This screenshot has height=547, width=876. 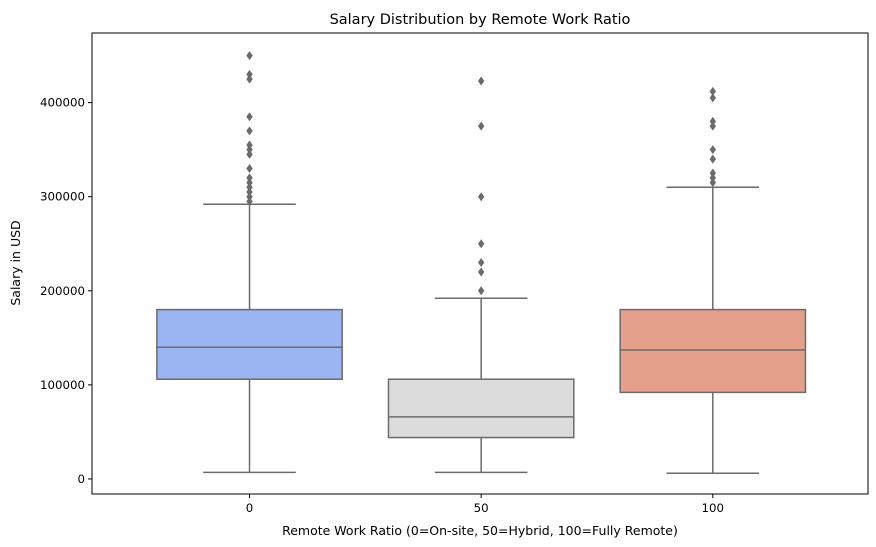 I want to click on y-tick-label: 200000, so click(x=62, y=291).